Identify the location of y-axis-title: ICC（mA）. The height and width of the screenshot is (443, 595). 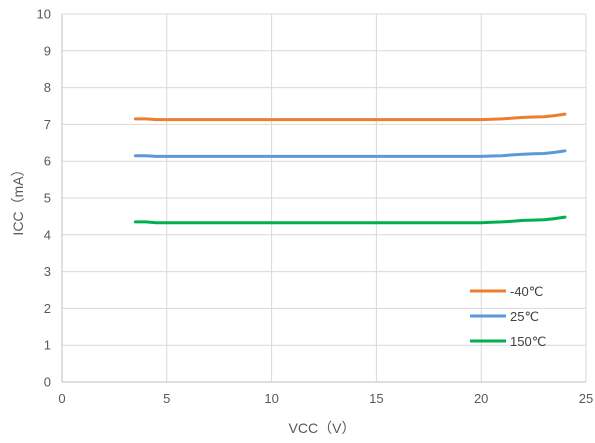
(18, 198).